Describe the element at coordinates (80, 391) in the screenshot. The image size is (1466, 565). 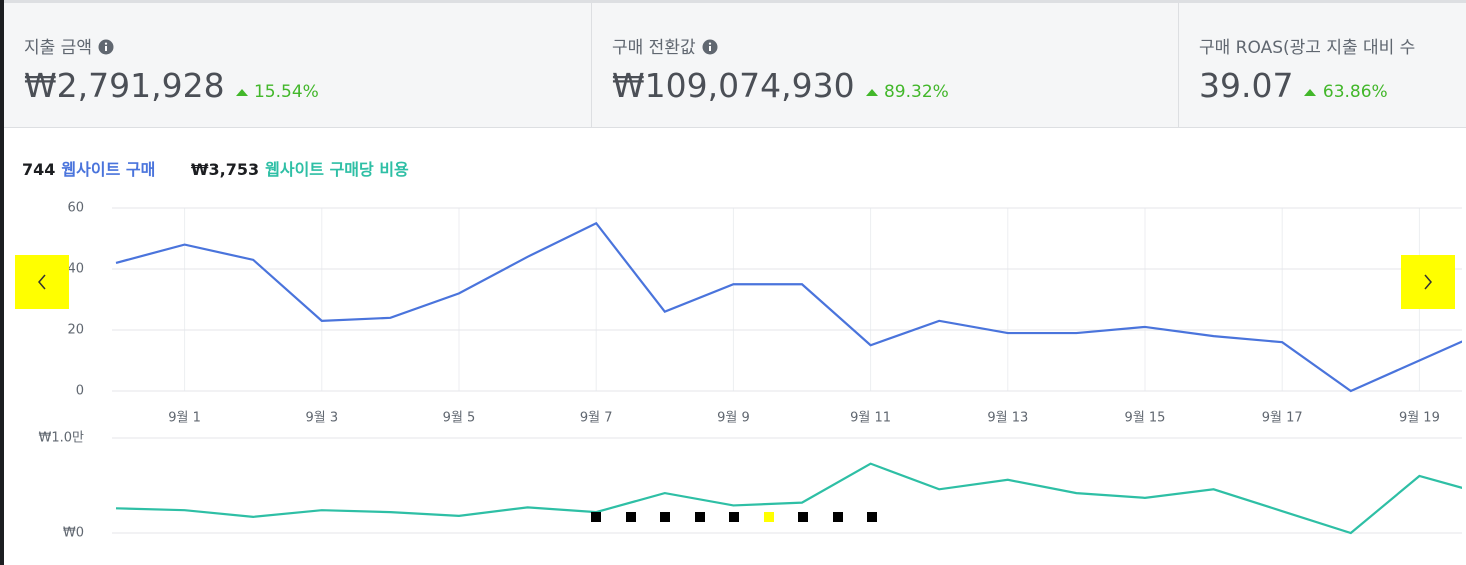
I see `y-tick-label: 0` at that location.